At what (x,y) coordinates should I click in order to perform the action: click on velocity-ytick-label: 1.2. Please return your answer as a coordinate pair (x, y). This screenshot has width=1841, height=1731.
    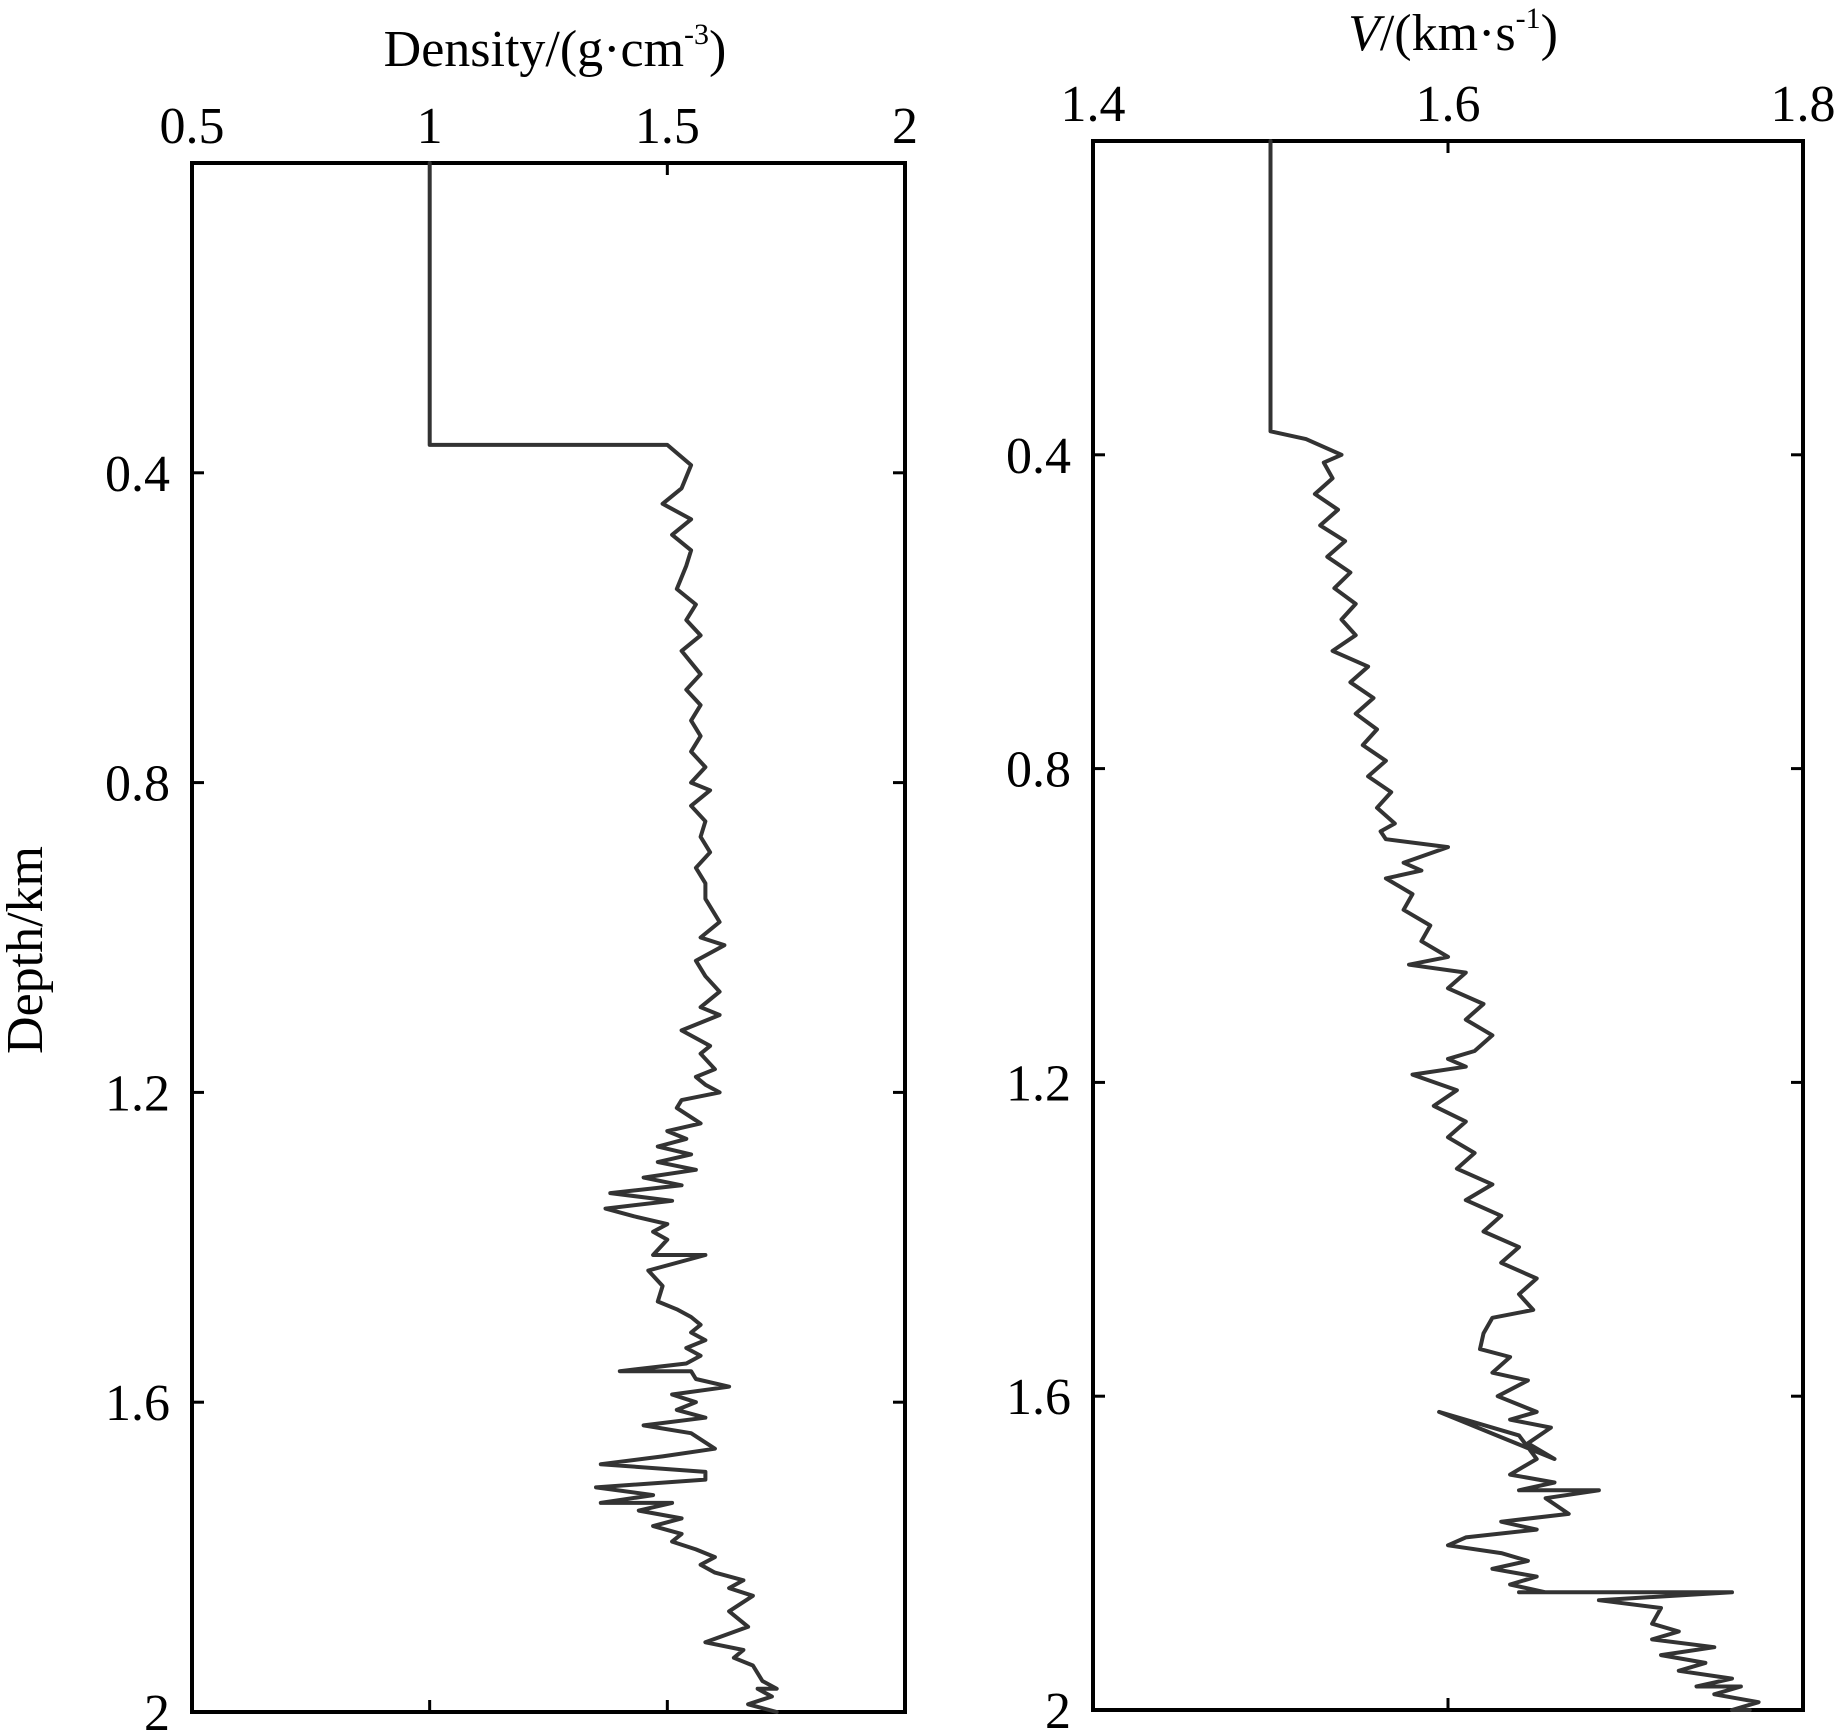
    Looking at the image, I should click on (1038, 1083).